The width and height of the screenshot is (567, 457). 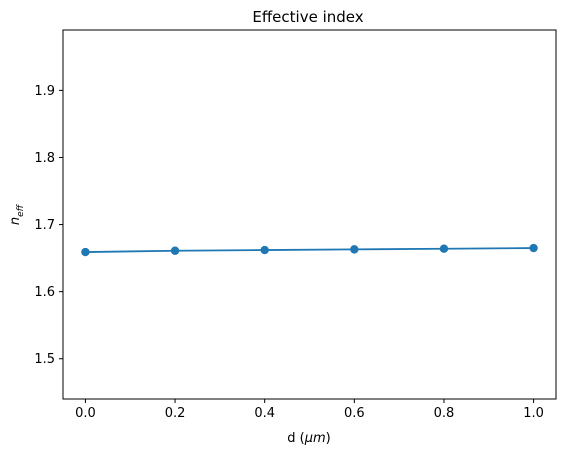 What do you see at coordinates (444, 413) in the screenshot?
I see `x-tick-label: 0.8` at bounding box center [444, 413].